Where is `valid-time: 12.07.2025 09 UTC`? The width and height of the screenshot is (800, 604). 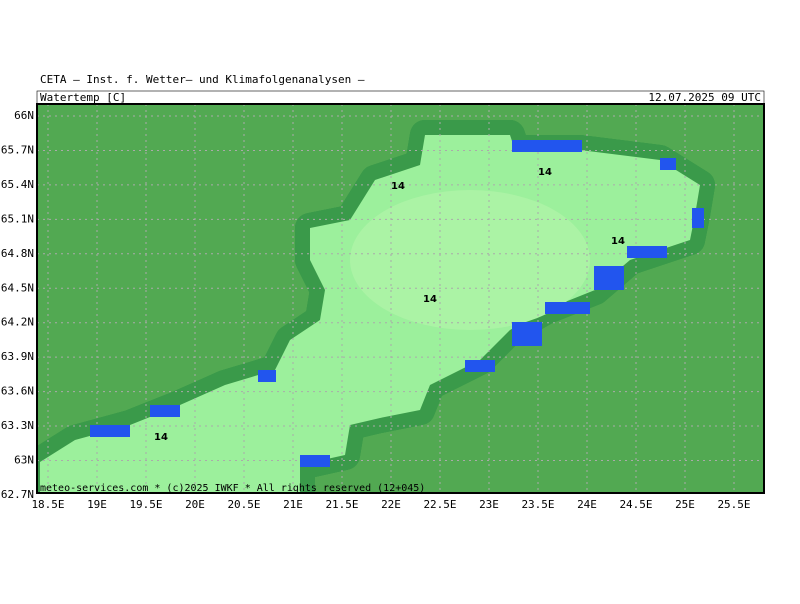
valid-time: 12.07.2025 09 UTC is located at coordinates (704, 97).